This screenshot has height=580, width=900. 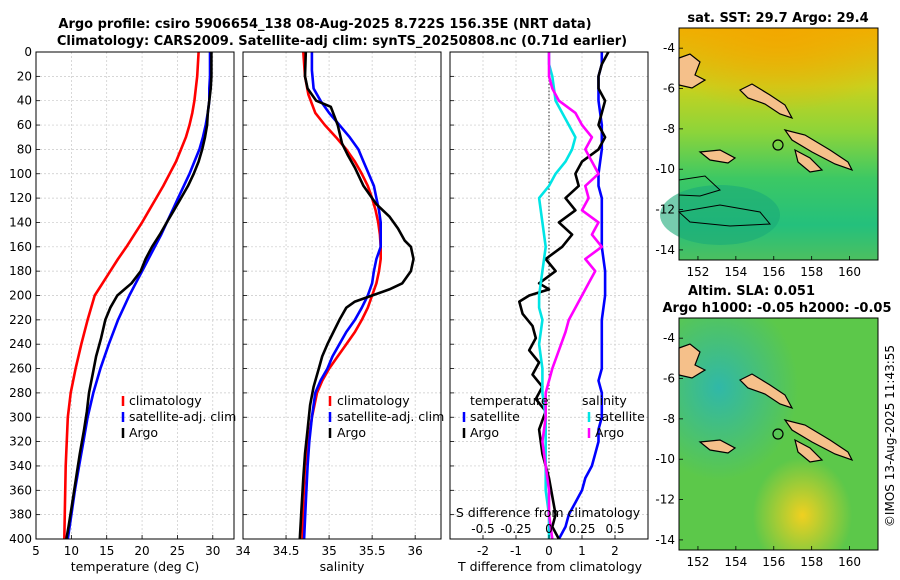 I want to click on sla-high-region, so click(x=778, y=434).